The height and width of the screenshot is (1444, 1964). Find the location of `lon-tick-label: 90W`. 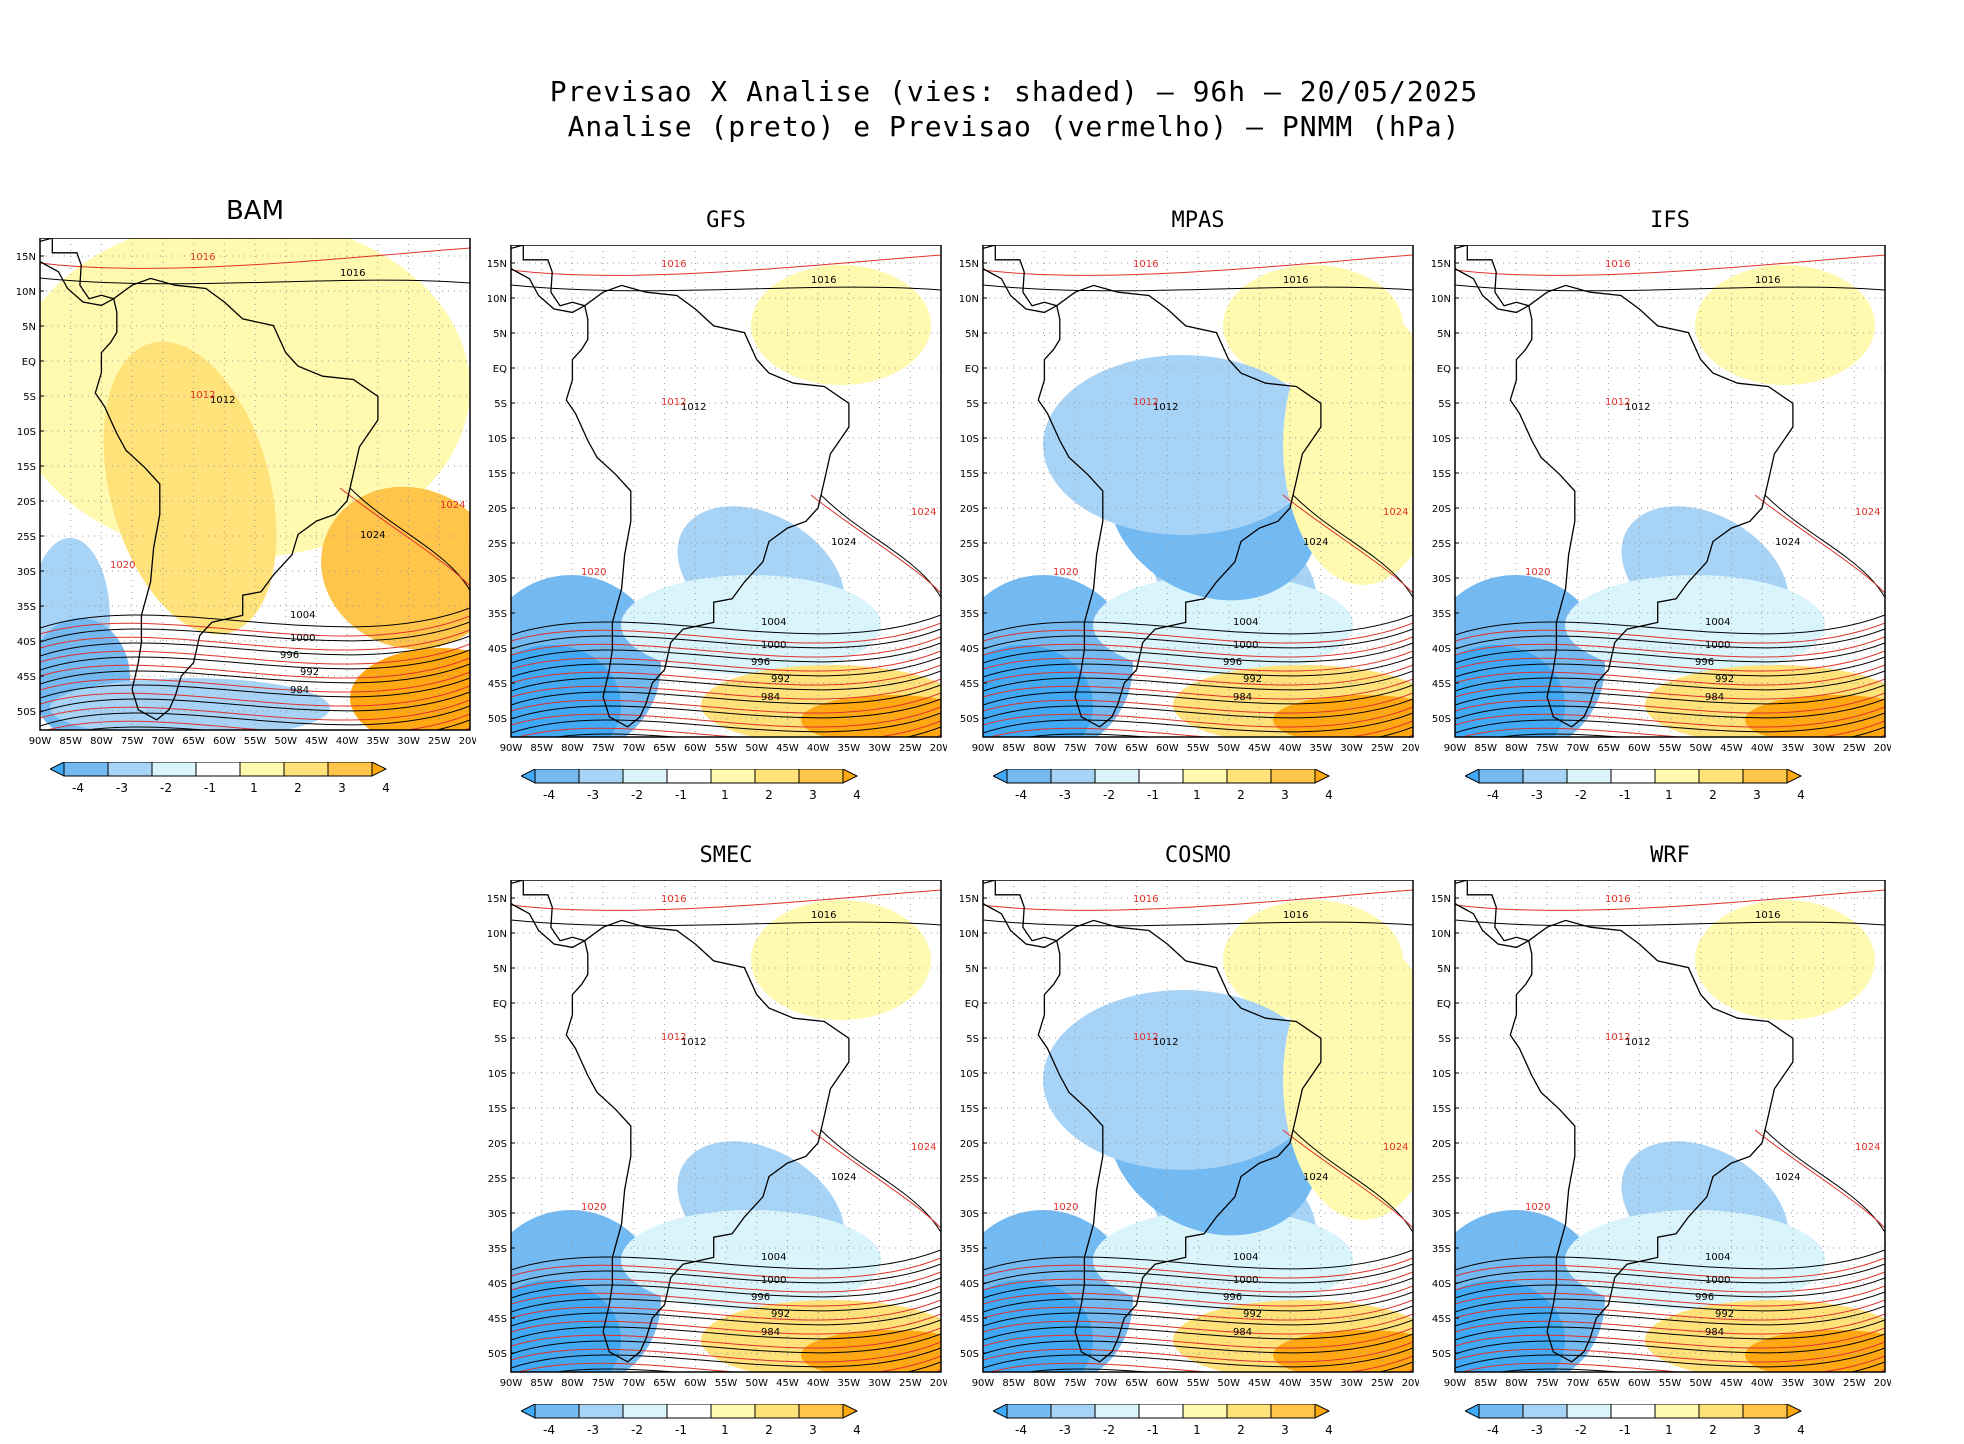

lon-tick-label: 90W is located at coordinates (983, 1383).